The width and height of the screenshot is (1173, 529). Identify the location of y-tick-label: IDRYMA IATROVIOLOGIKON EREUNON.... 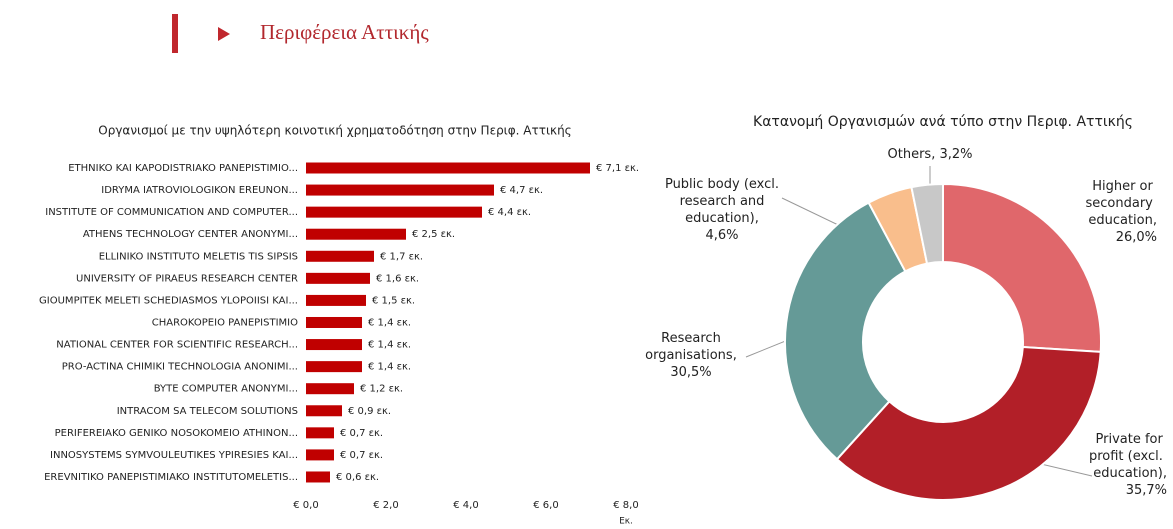
(199, 190).